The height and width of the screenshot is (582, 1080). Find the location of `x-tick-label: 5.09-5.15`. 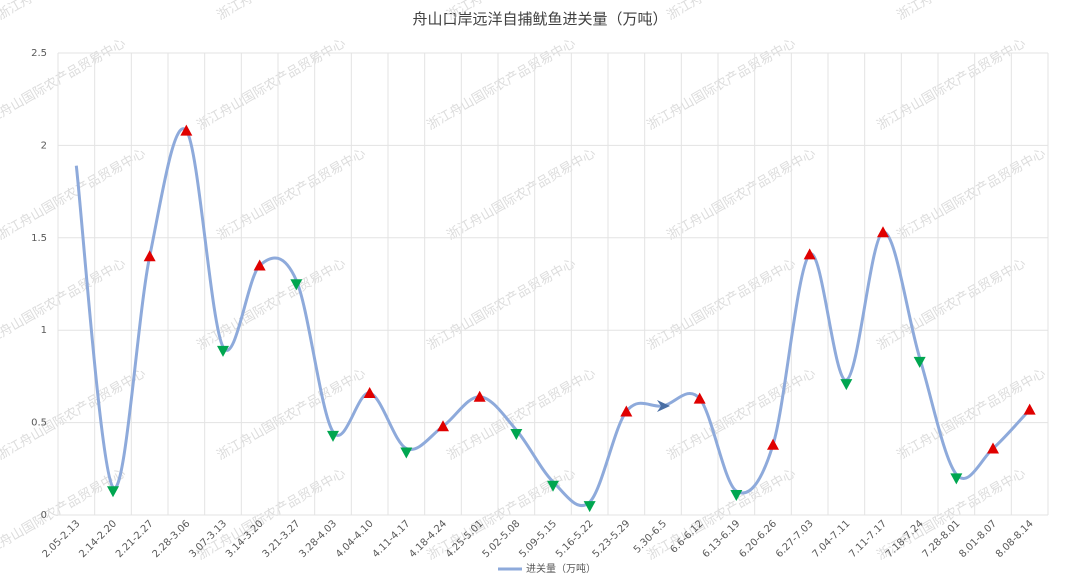

x-tick-label: 5.09-5.15 is located at coordinates (538, 539).